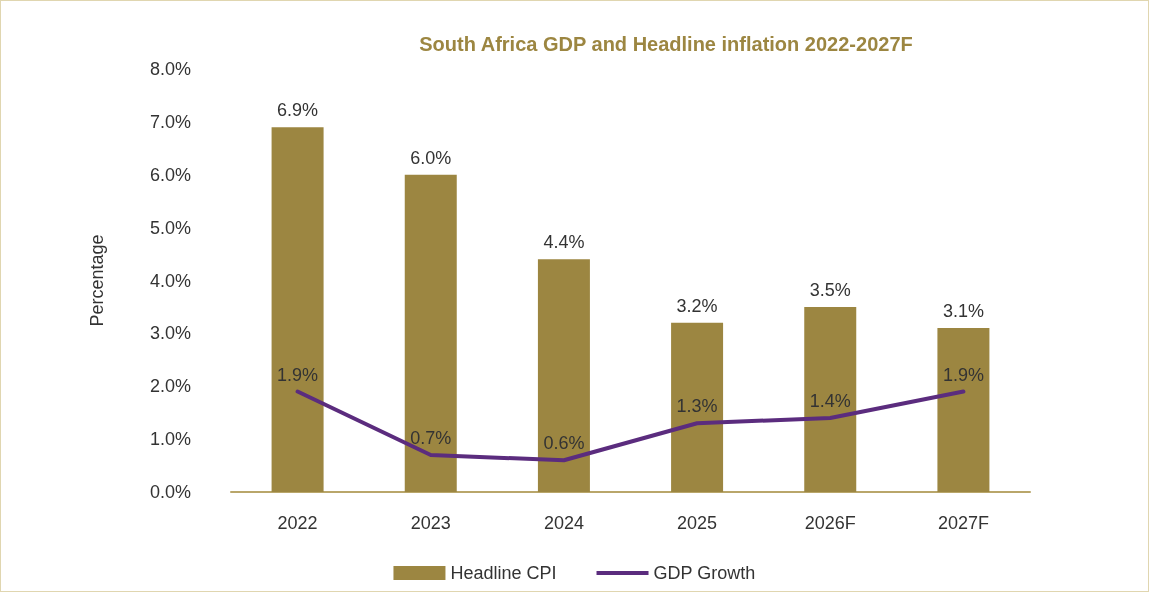  What do you see at coordinates (503, 573) in the screenshot?
I see `legend-label: Headline CPI` at bounding box center [503, 573].